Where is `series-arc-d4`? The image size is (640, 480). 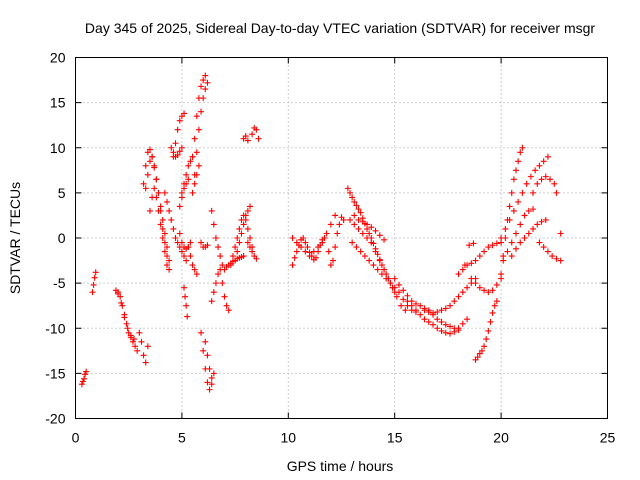
series-arc-d4 is located at coordinates (184, 193).